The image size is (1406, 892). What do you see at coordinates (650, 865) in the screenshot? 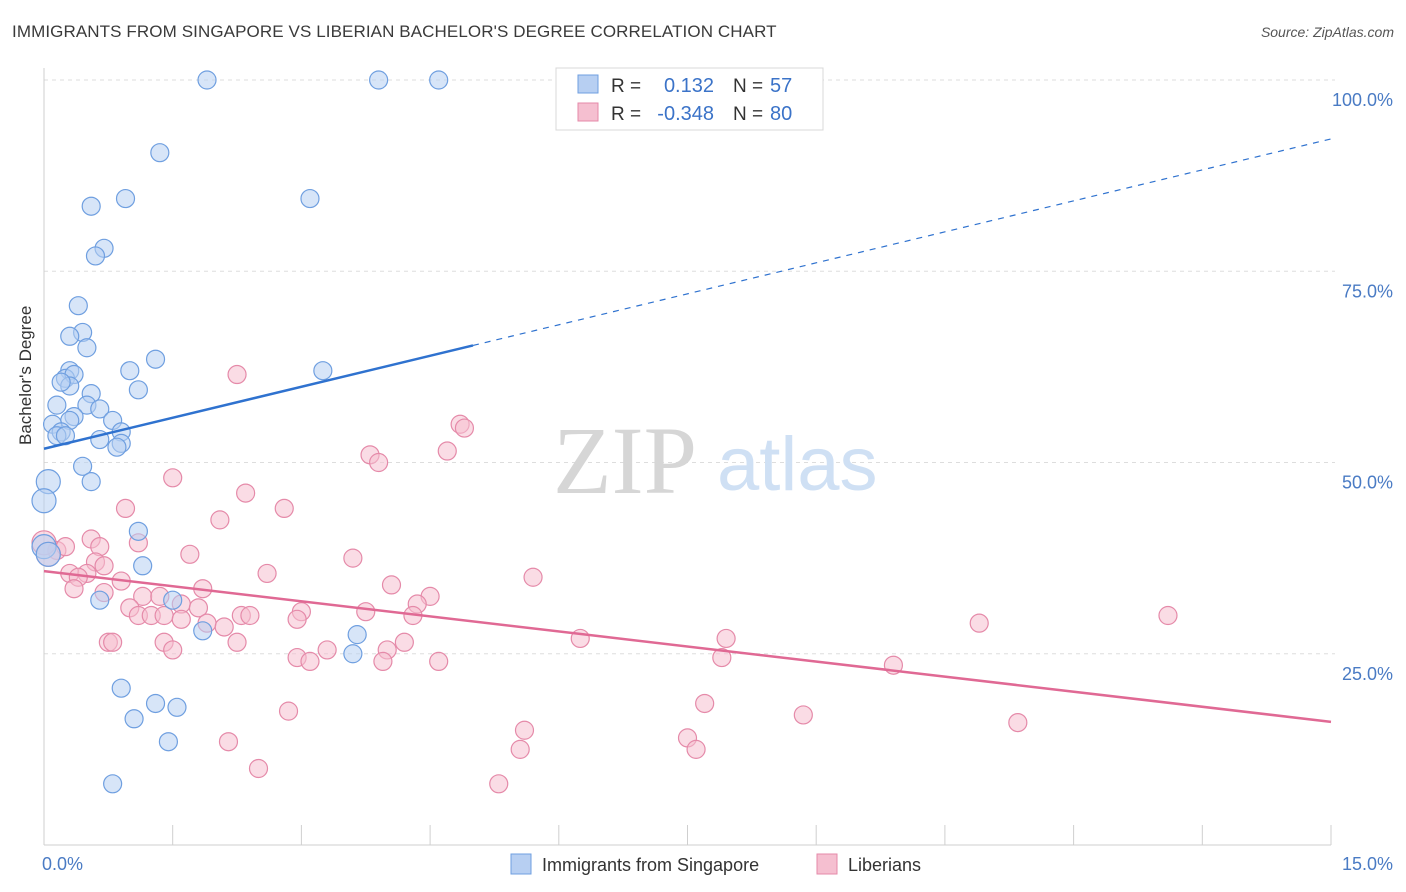
I see `legend-label-singapore: Immigrants from Singapore` at bounding box center [650, 865].